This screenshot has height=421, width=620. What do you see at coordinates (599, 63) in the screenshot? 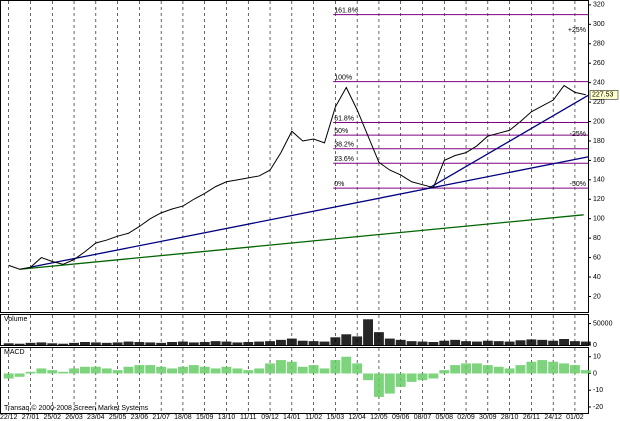
I see `y-tick-label: 260` at bounding box center [599, 63].